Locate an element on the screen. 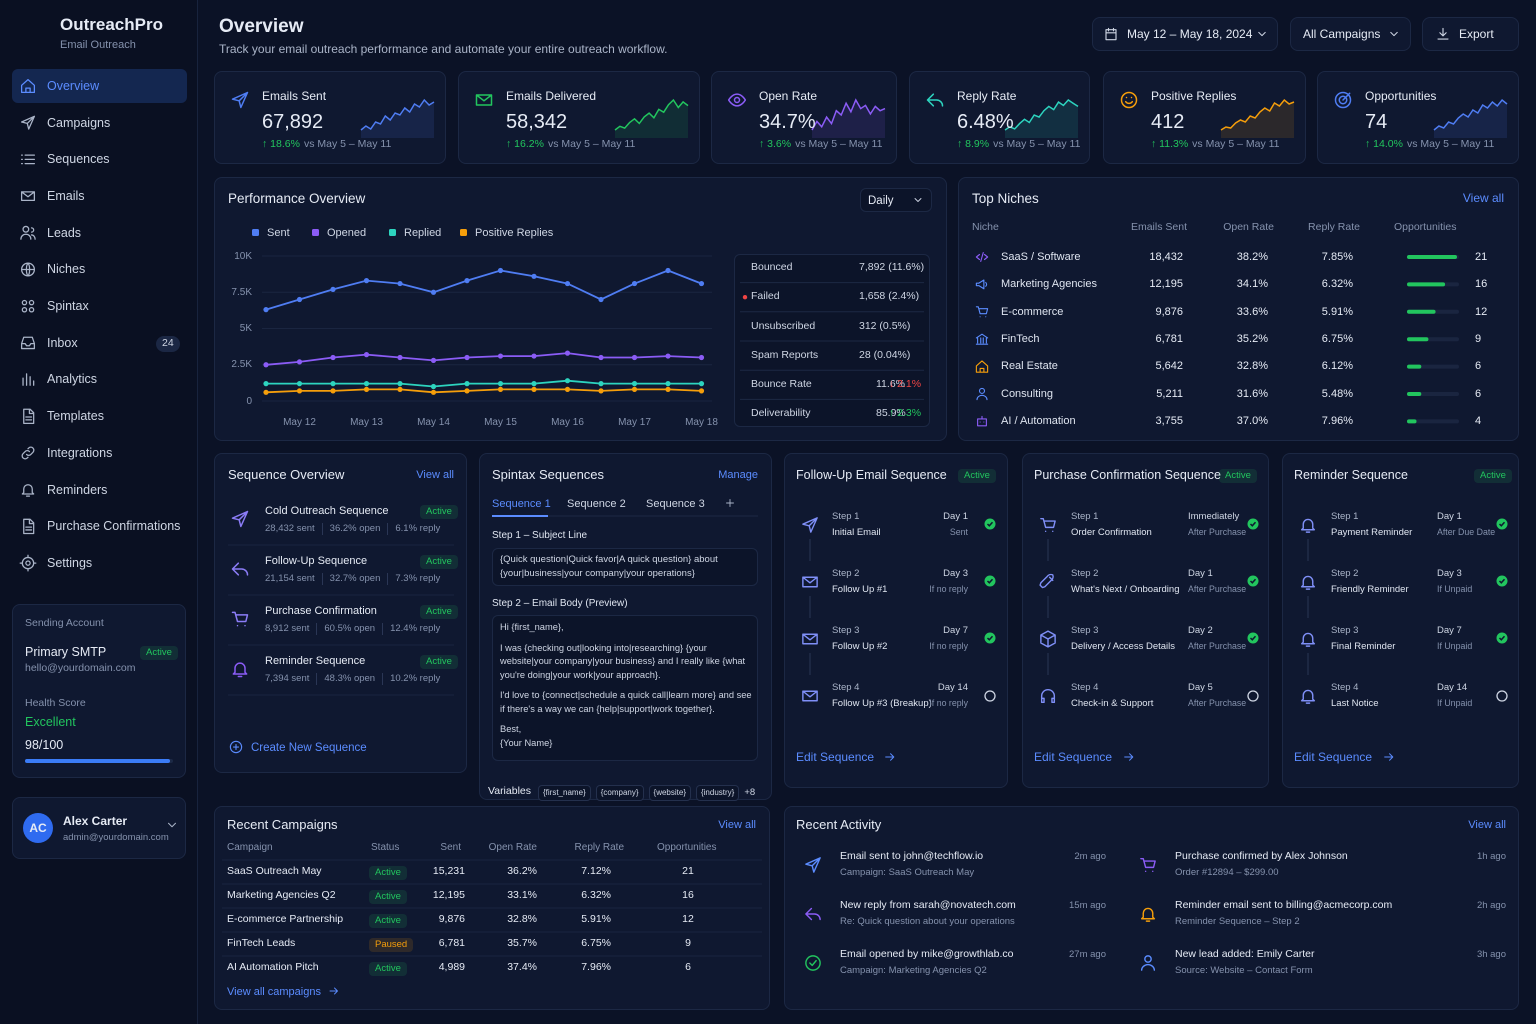 This screenshot has width=1536, height=1024. sequence-name: Purchase Confirmation is located at coordinates (321, 610).